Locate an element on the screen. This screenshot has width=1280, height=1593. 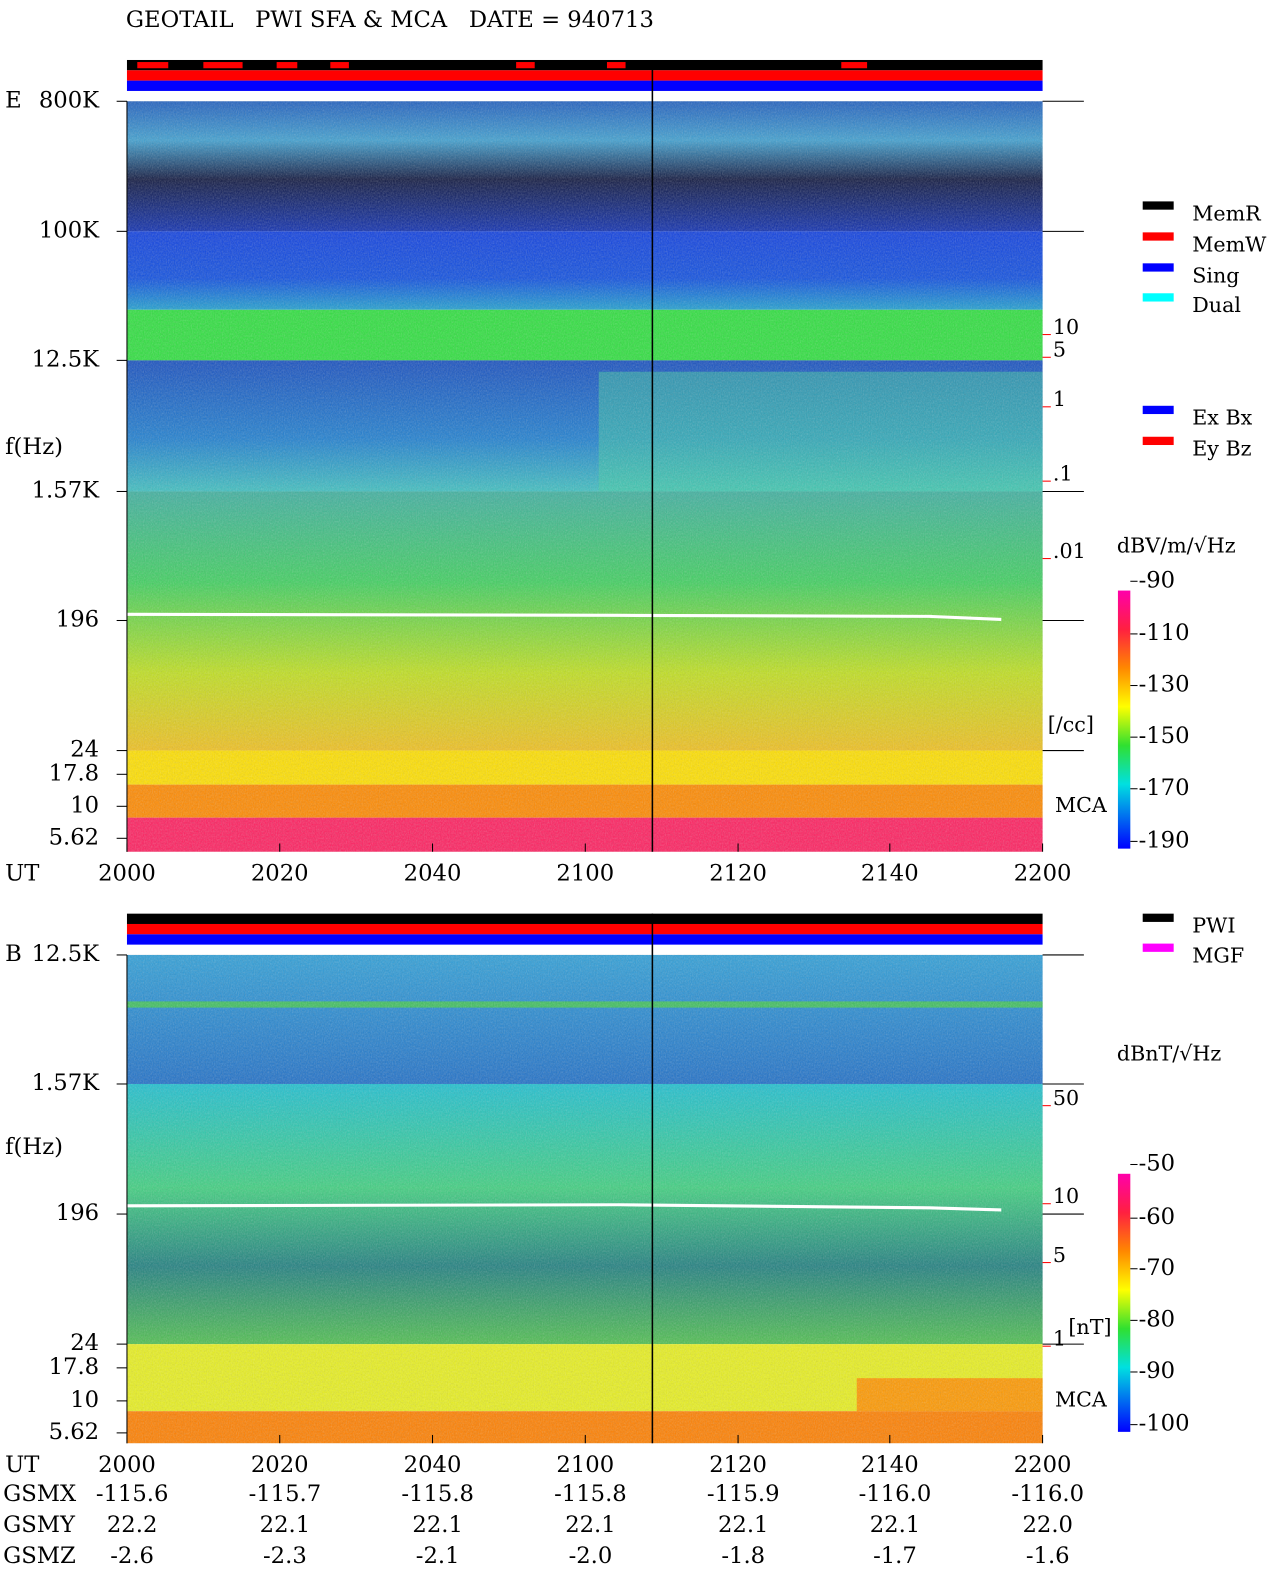
legend-label: MGF is located at coordinates (1218, 956).